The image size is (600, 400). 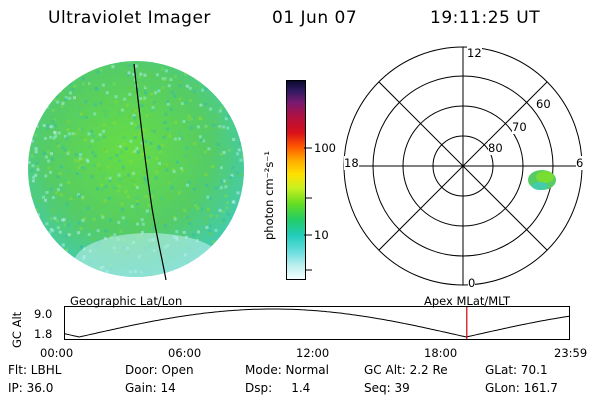 What do you see at coordinates (35, 370) in the screenshot?
I see `filter-status: Flt: LBHL` at bounding box center [35, 370].